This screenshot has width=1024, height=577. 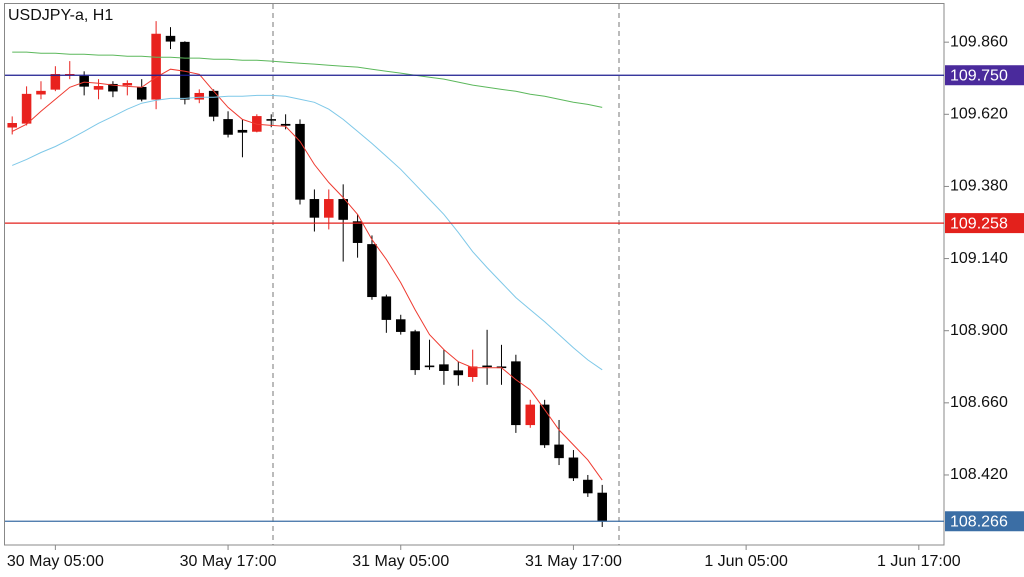 What do you see at coordinates (979, 223) in the screenshot?
I see `price-level-label: 109.258` at bounding box center [979, 223].